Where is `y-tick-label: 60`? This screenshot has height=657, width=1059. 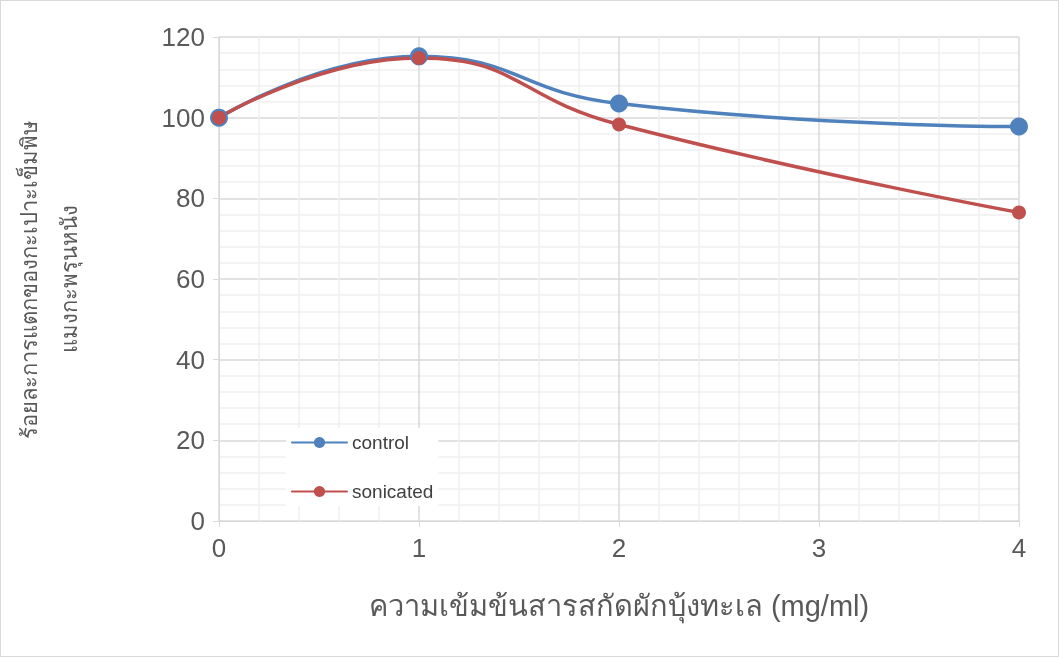 y-tick-label: 60 is located at coordinates (190, 279).